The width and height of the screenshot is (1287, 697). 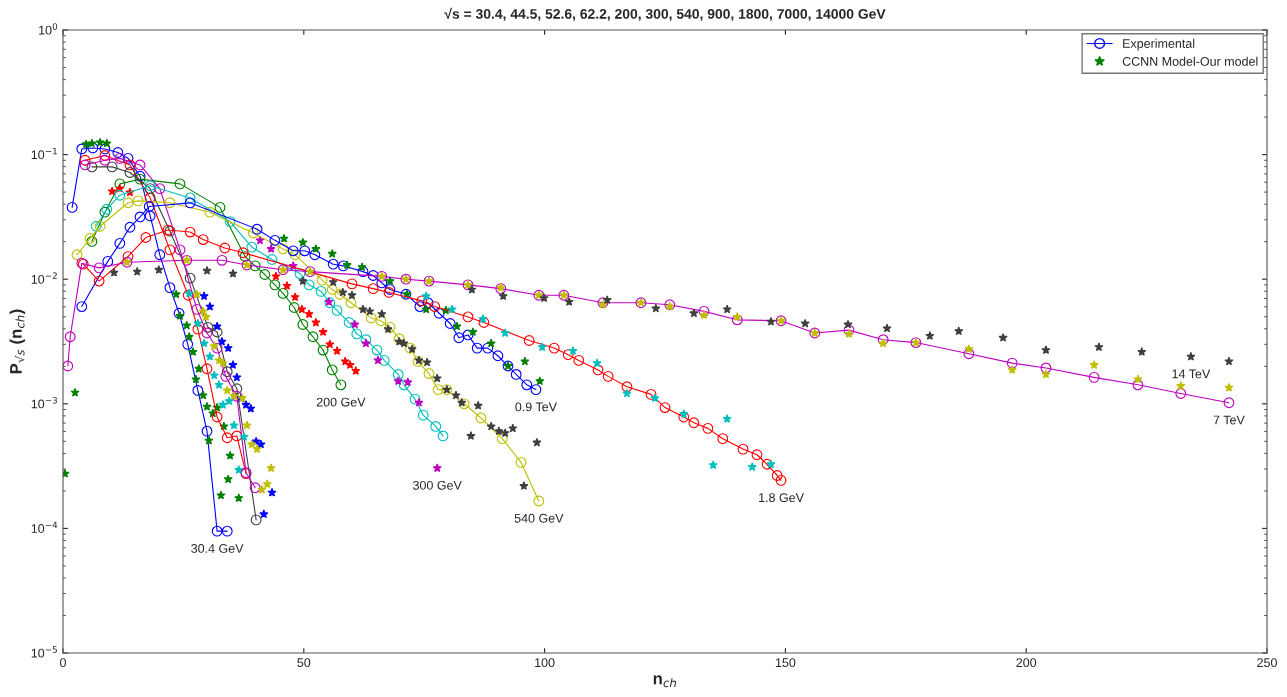 I want to click on x-tick-label: 100, so click(x=545, y=663).